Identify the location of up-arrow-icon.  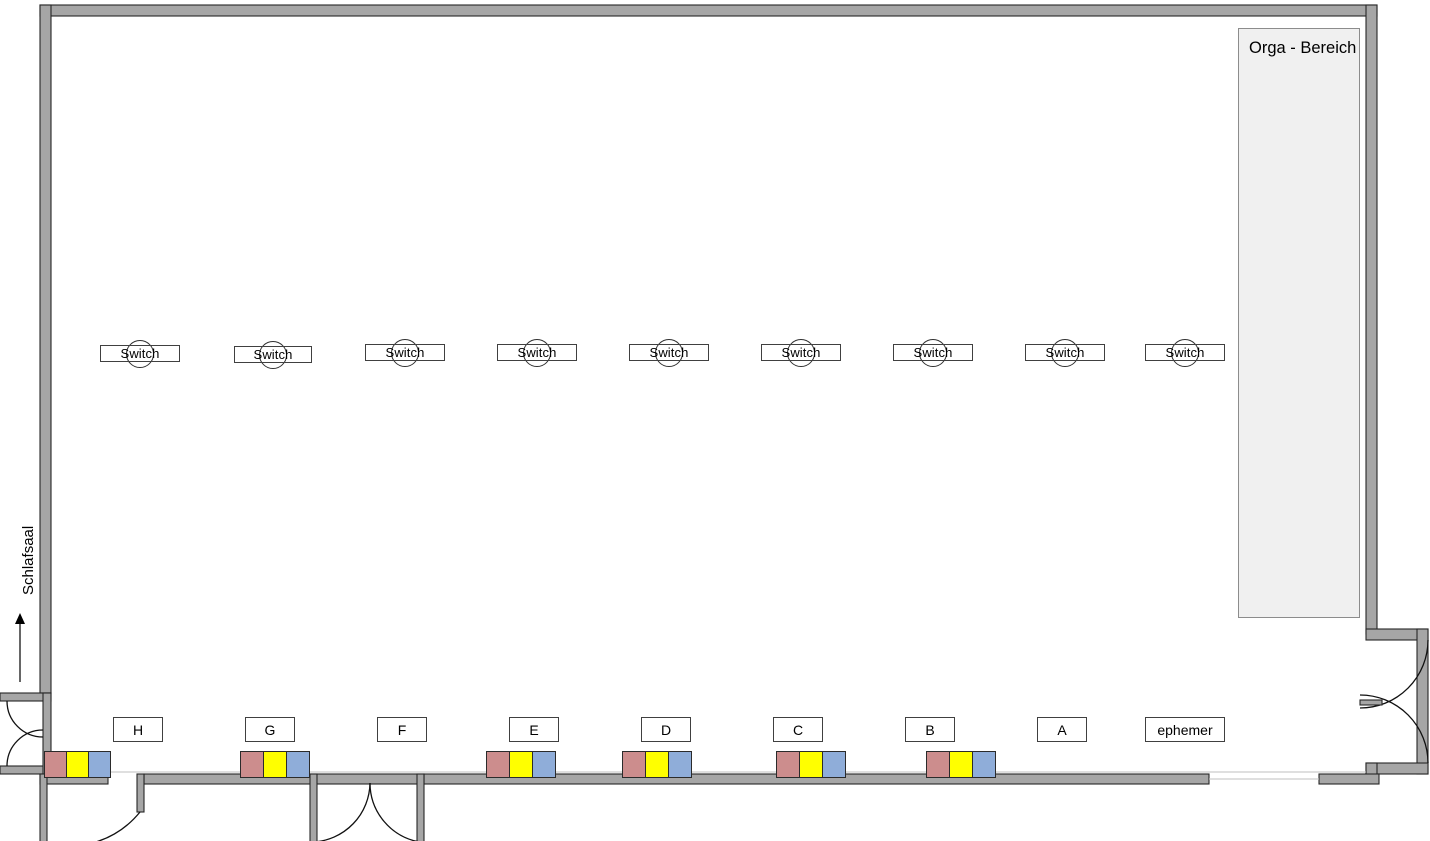
(20, 647).